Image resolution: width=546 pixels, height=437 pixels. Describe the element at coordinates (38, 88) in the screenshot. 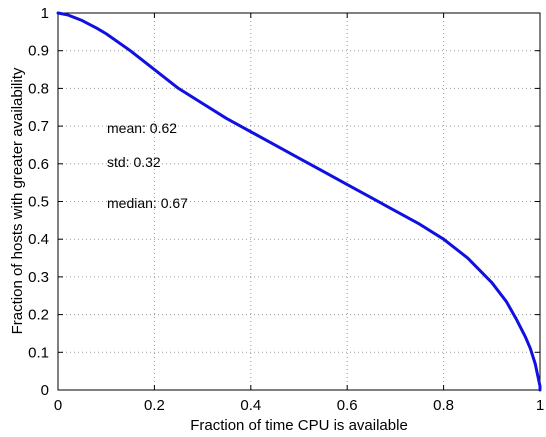

I see `y-tick-label: 0.8` at that location.